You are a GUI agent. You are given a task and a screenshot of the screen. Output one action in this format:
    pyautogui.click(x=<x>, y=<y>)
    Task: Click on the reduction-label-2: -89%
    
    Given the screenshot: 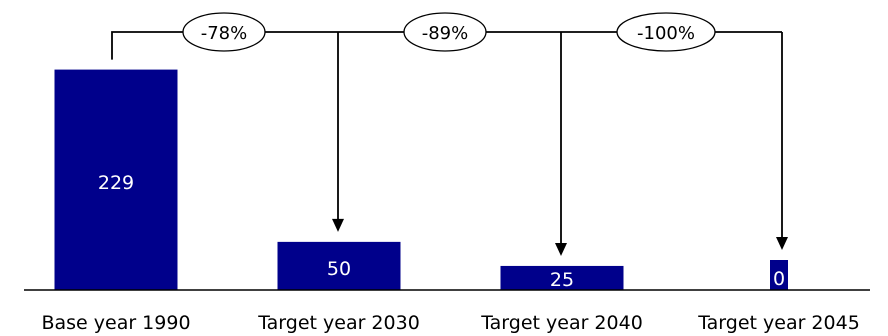 What is the action you would take?
    pyautogui.click(x=445, y=33)
    